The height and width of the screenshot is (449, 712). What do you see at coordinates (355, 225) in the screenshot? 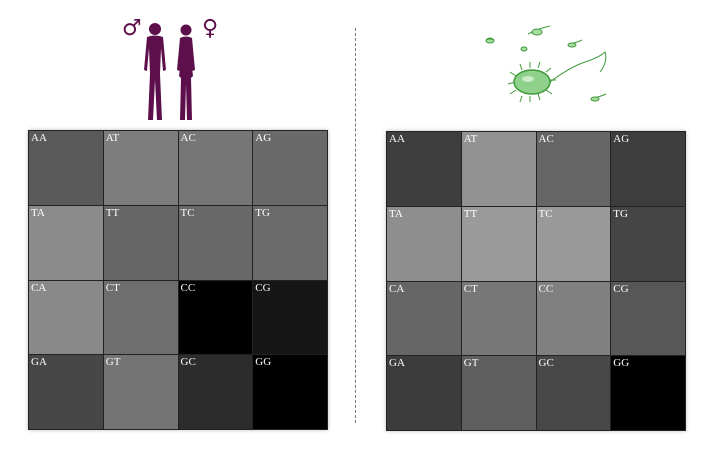
I see `panel-divider` at bounding box center [355, 225].